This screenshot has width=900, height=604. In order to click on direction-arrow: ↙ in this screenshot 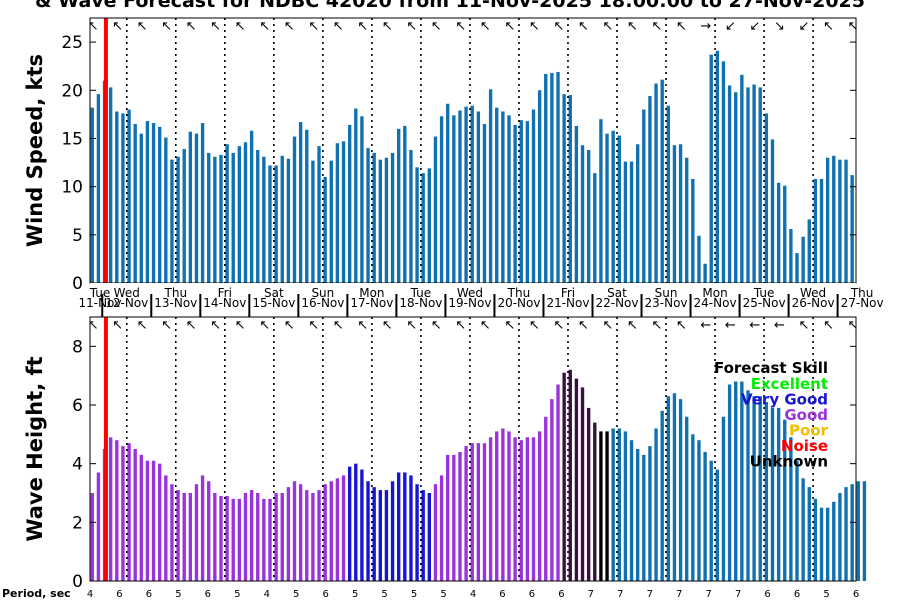, I will do `click(803, 26)`.